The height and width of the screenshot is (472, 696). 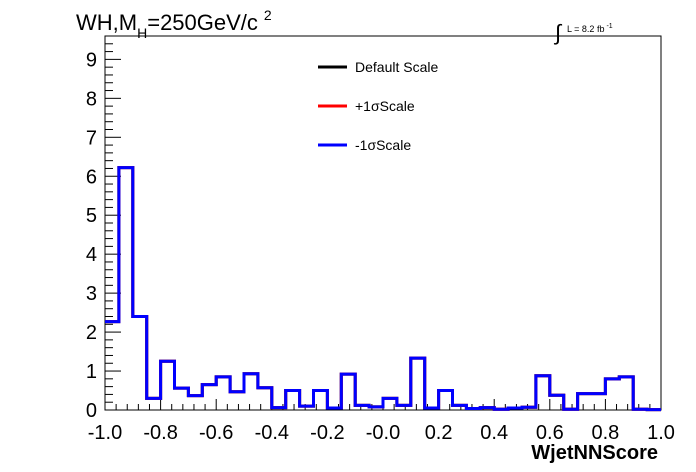 I want to click on x-tick-label: 0.4, so click(x=494, y=433).